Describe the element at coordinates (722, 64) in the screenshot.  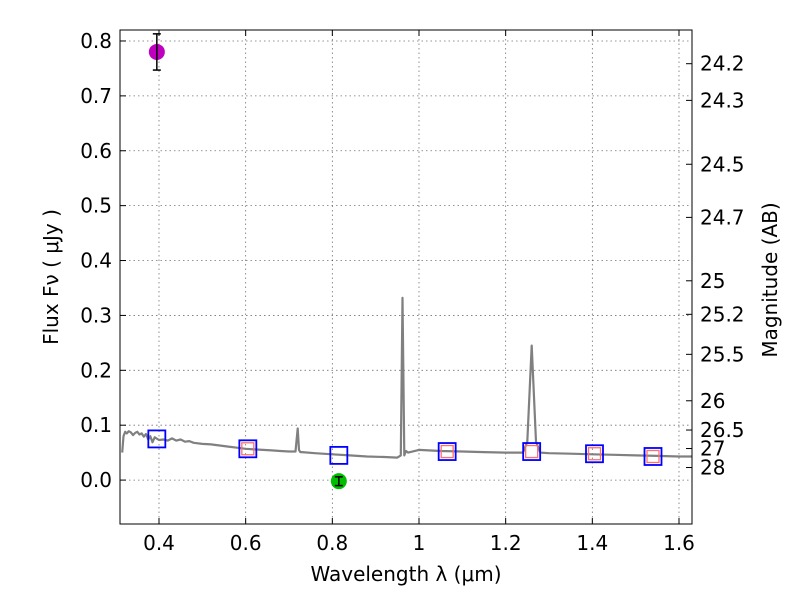
I see `mag-tick-label: 24.2` at that location.